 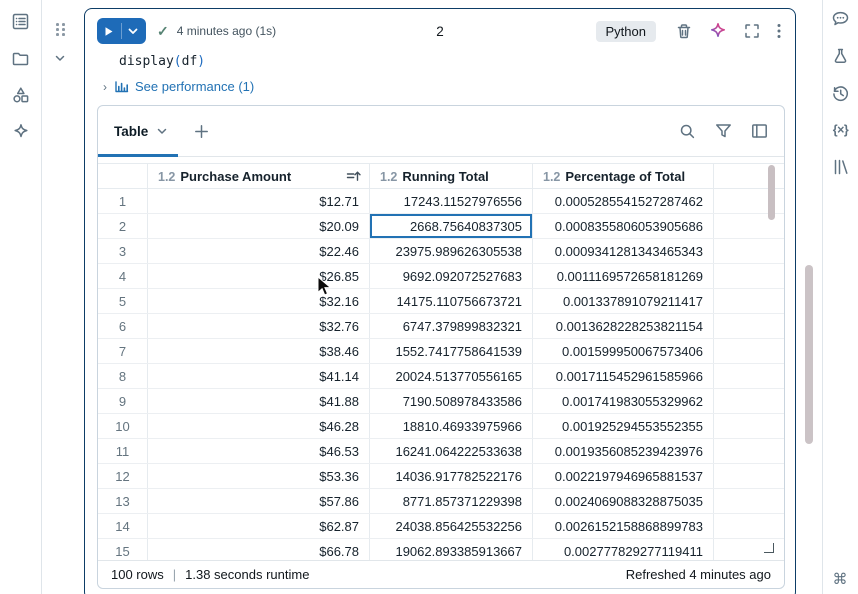 What do you see at coordinates (123, 526) in the screenshot?
I see `row-number: 14` at bounding box center [123, 526].